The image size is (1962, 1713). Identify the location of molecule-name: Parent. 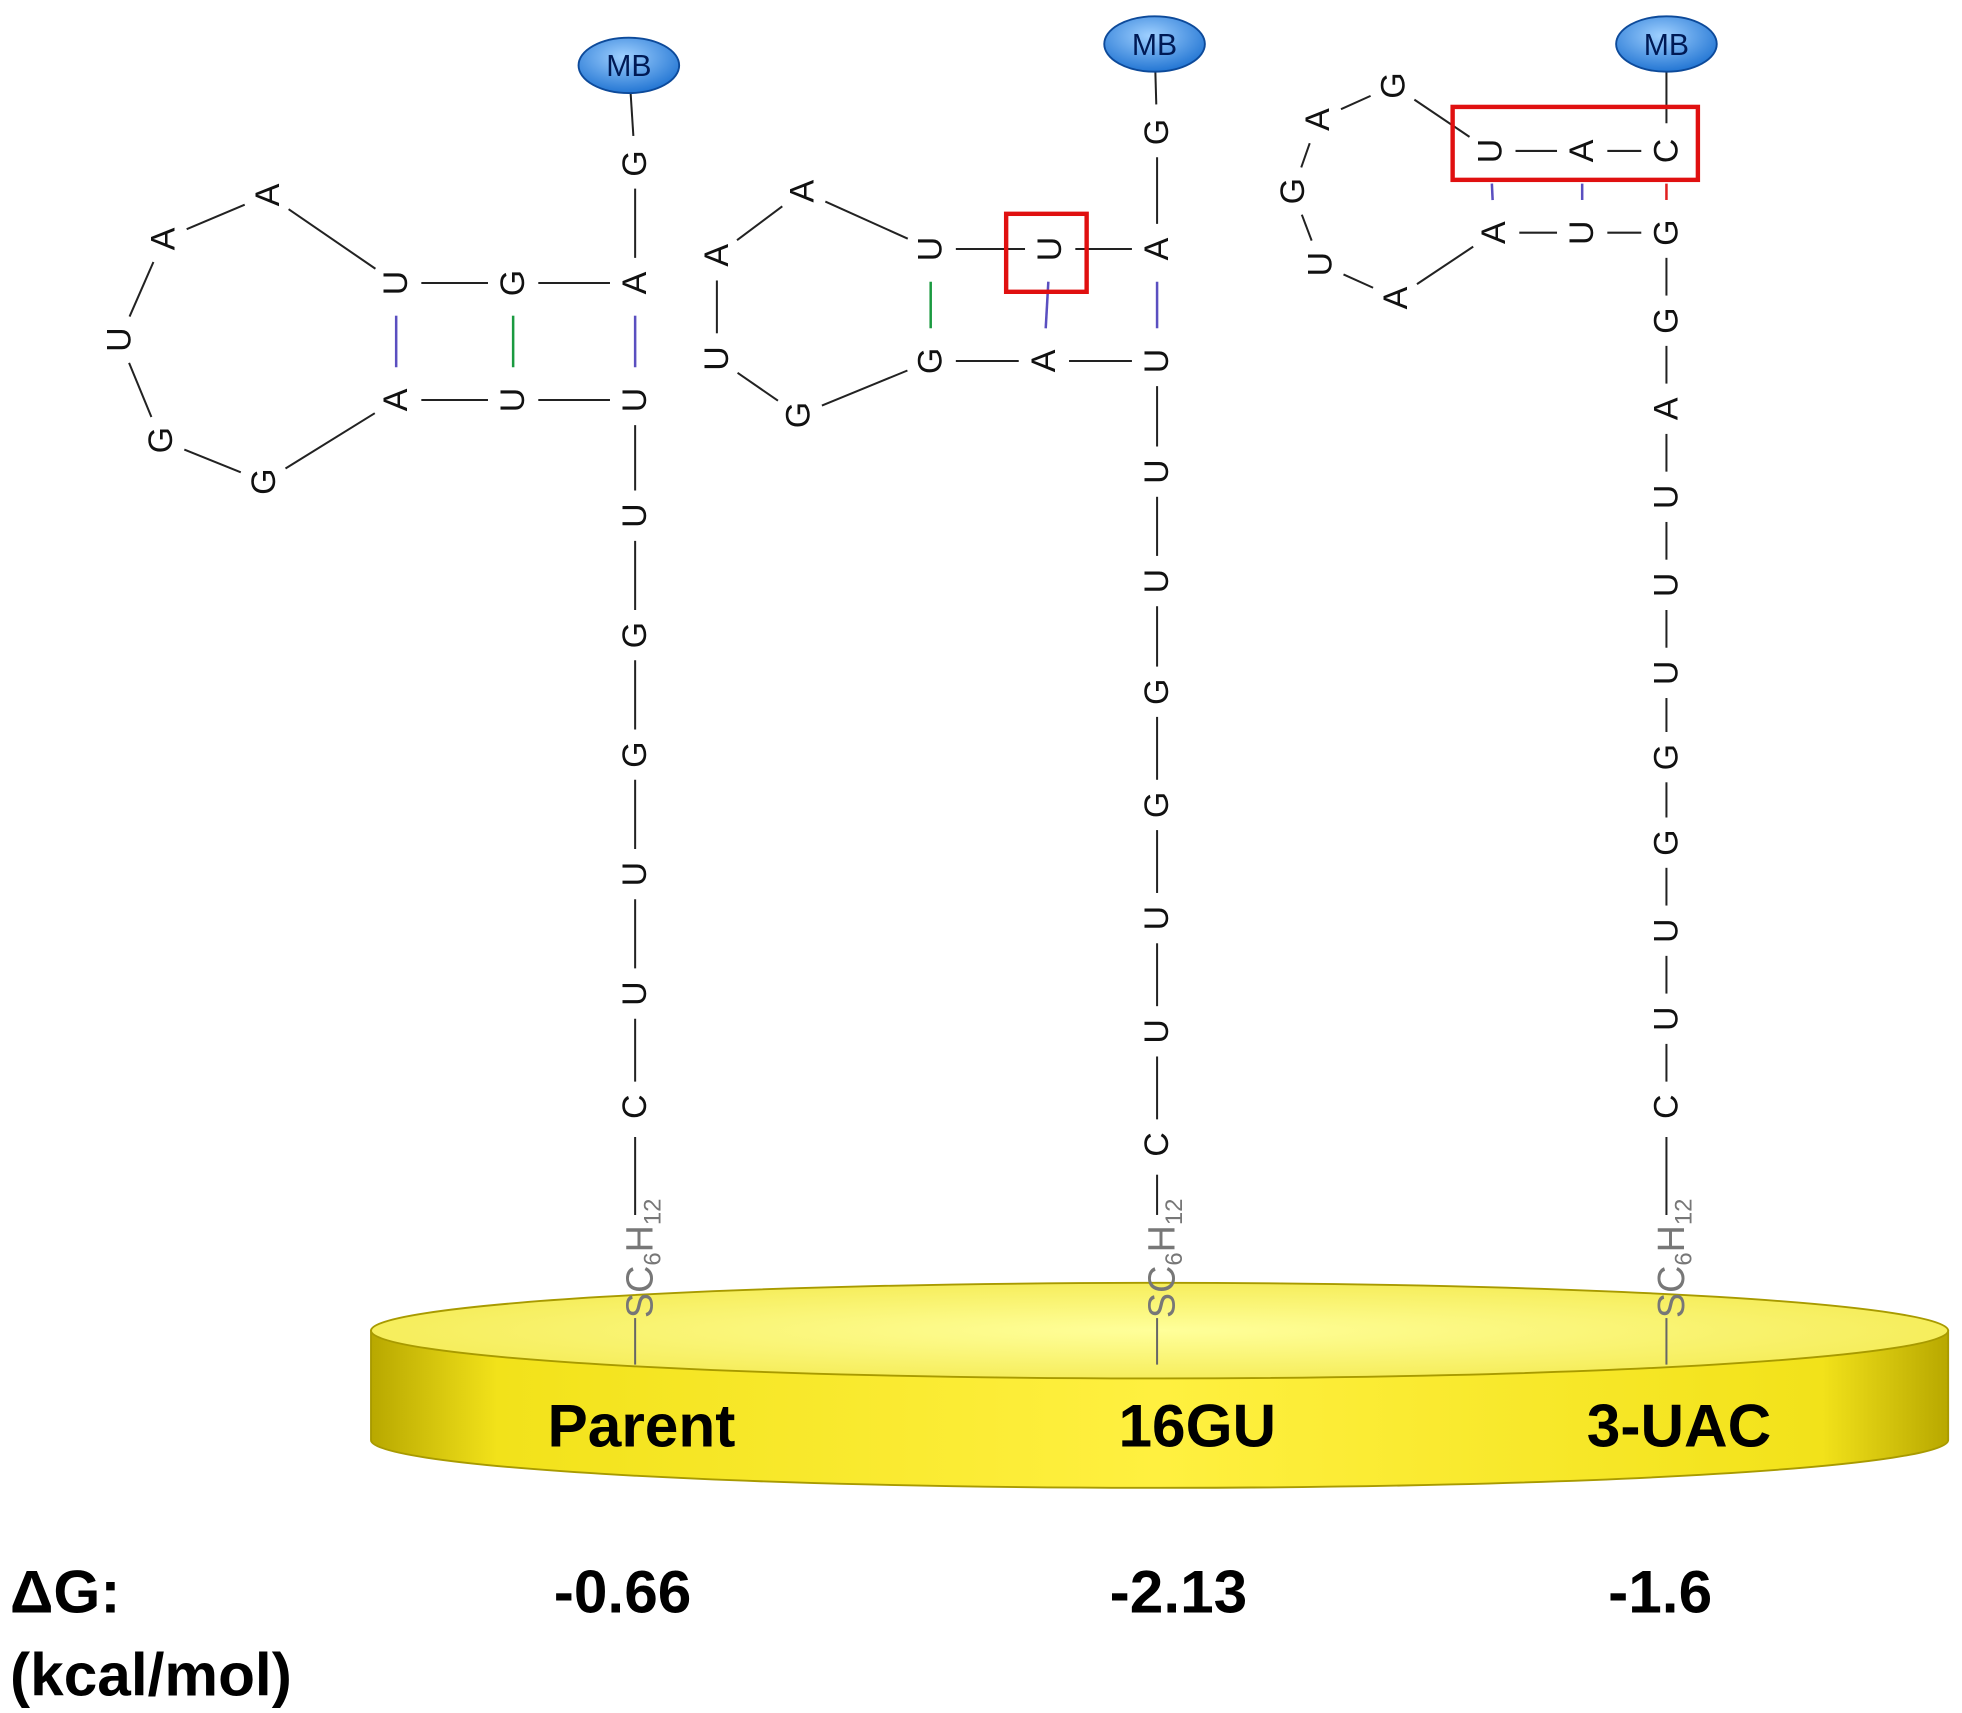
(641, 1425).